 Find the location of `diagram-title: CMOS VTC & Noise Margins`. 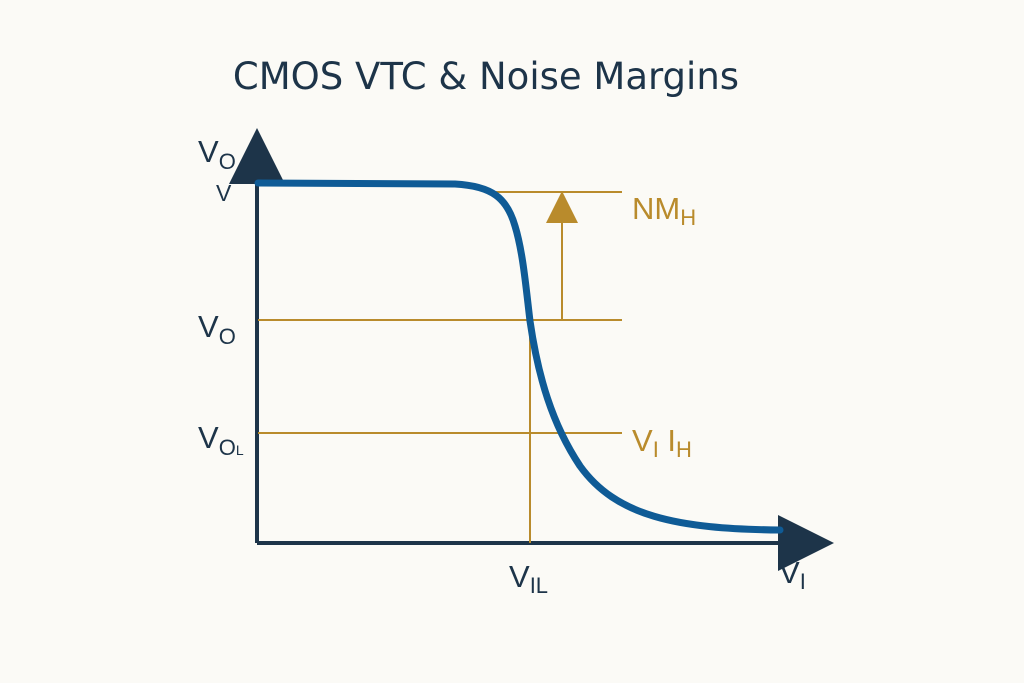

diagram-title: CMOS VTC & Noise Margins is located at coordinates (486, 76).